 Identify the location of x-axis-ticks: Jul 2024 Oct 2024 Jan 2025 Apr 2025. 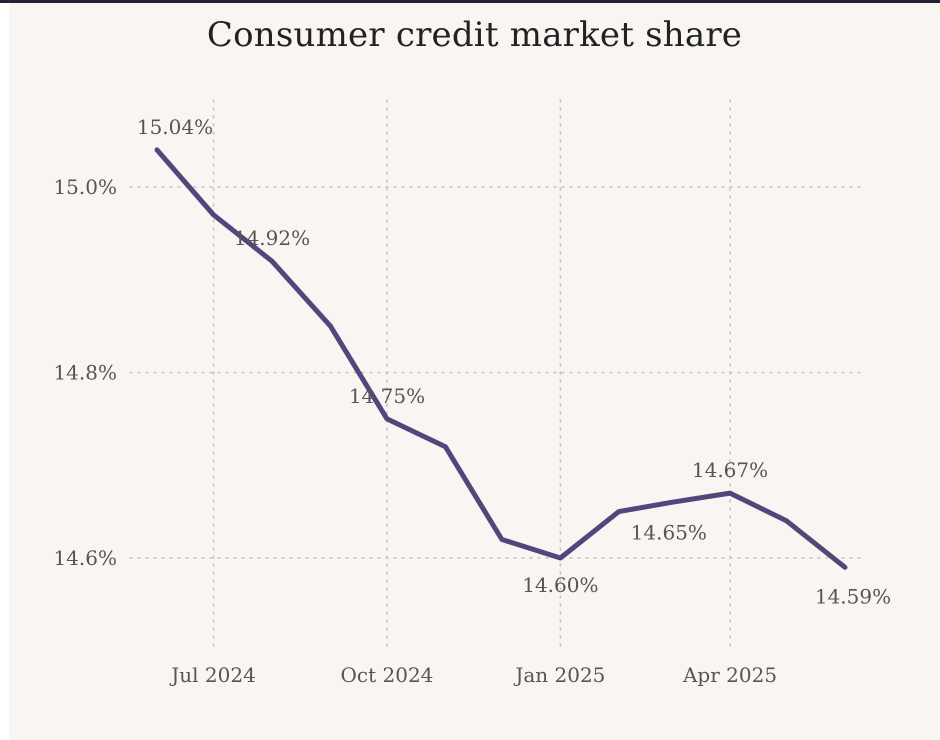
(473, 675).